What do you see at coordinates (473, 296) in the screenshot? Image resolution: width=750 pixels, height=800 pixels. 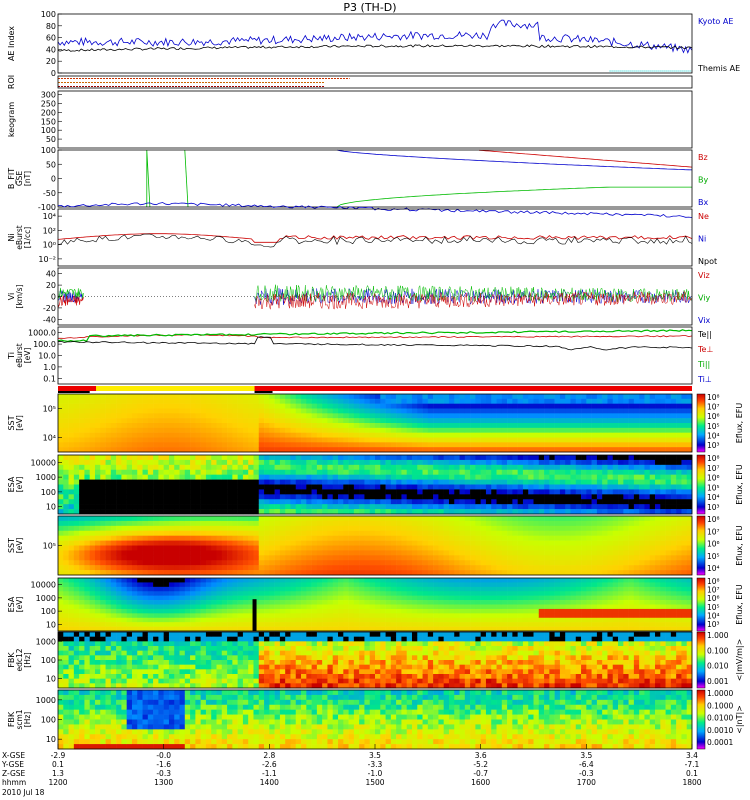 I see `series-vix` at bounding box center [473, 296].